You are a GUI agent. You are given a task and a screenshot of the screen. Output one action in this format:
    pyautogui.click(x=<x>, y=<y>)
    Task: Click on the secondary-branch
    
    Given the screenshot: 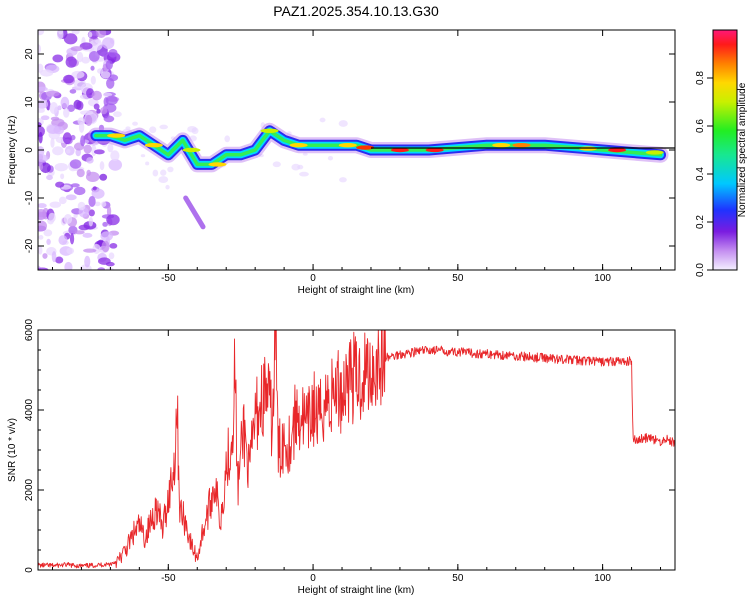 What is the action you would take?
    pyautogui.click(x=194, y=212)
    